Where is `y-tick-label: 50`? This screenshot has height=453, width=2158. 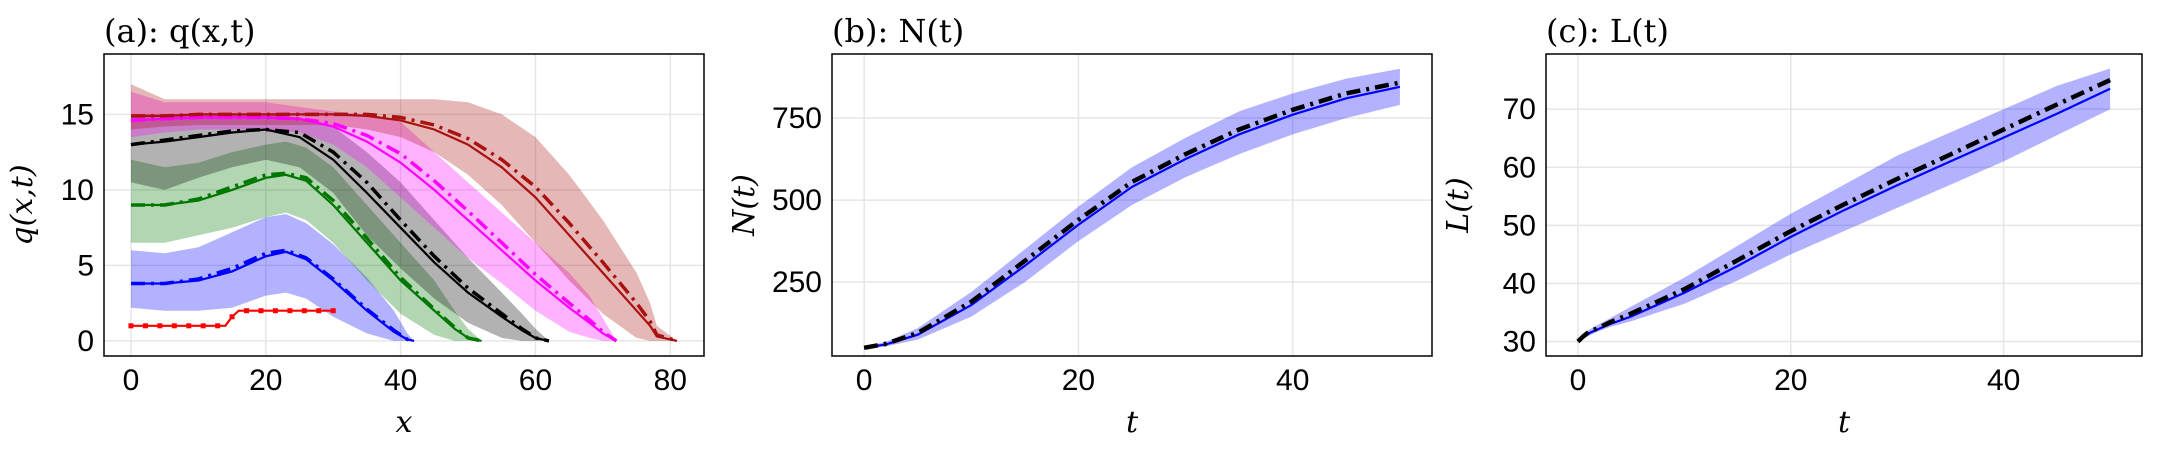 y-tick-label: 50 is located at coordinates (1519, 225).